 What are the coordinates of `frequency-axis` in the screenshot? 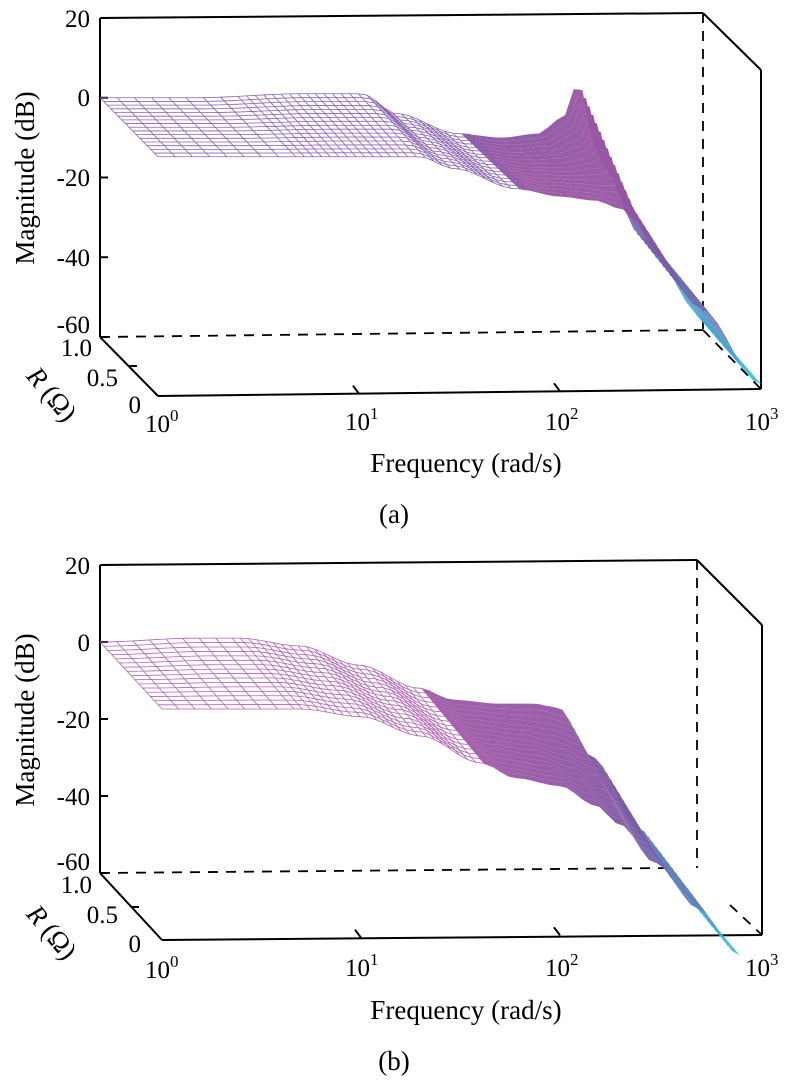 It's located at (459, 392).